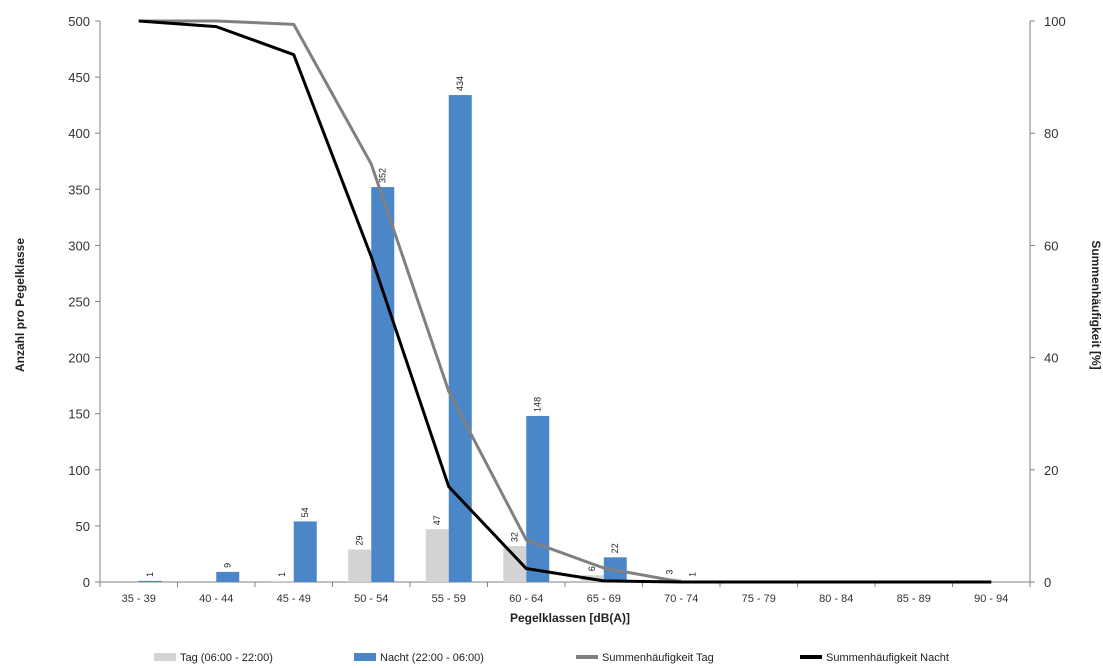  I want to click on legend-label: Nacht (22:00 - 06:00), so click(432, 658).